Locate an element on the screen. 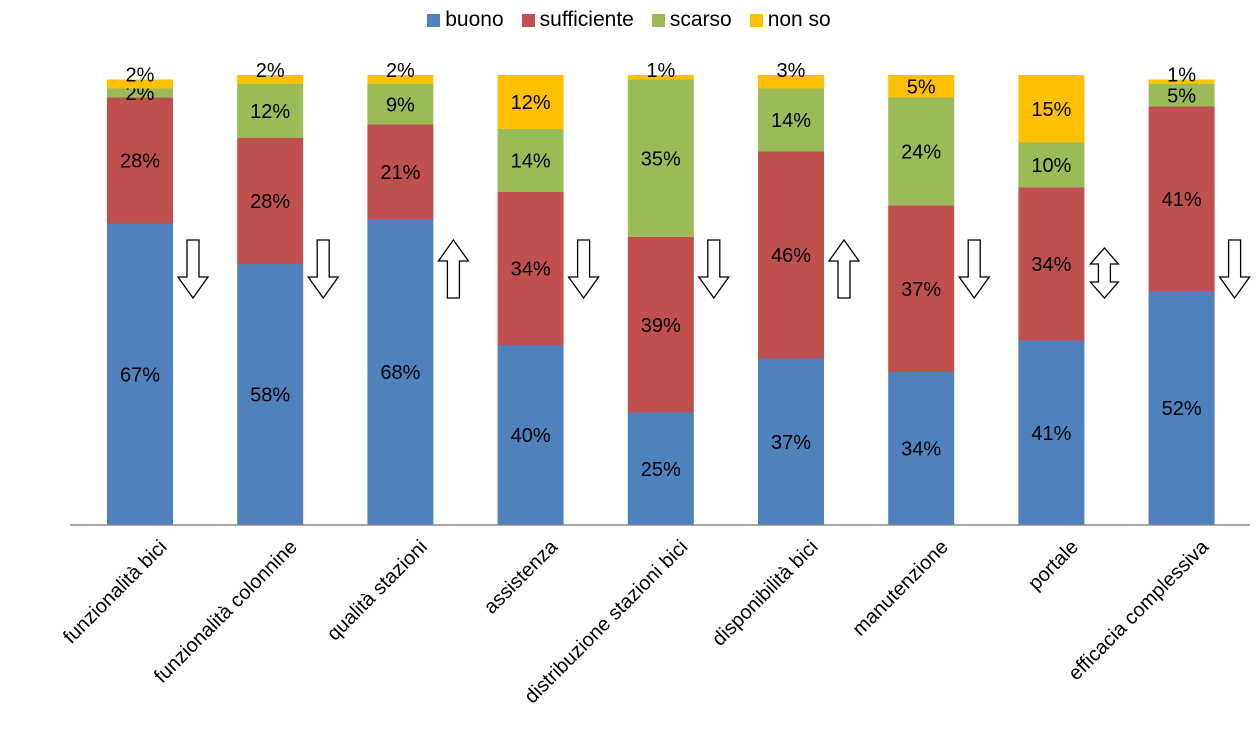  data-label: 67% is located at coordinates (140, 375).